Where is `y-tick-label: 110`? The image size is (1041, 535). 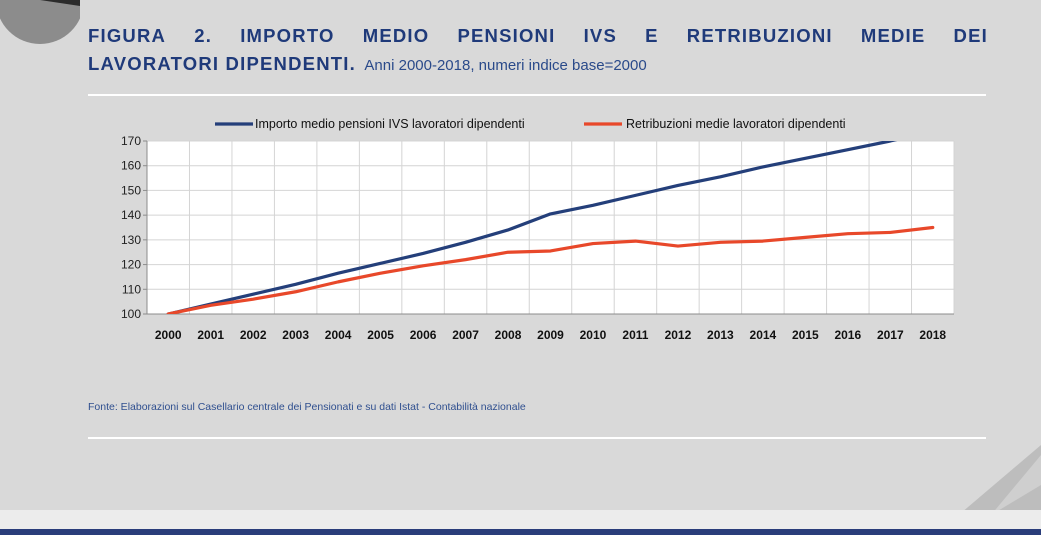 y-tick-label: 110 is located at coordinates (131, 289).